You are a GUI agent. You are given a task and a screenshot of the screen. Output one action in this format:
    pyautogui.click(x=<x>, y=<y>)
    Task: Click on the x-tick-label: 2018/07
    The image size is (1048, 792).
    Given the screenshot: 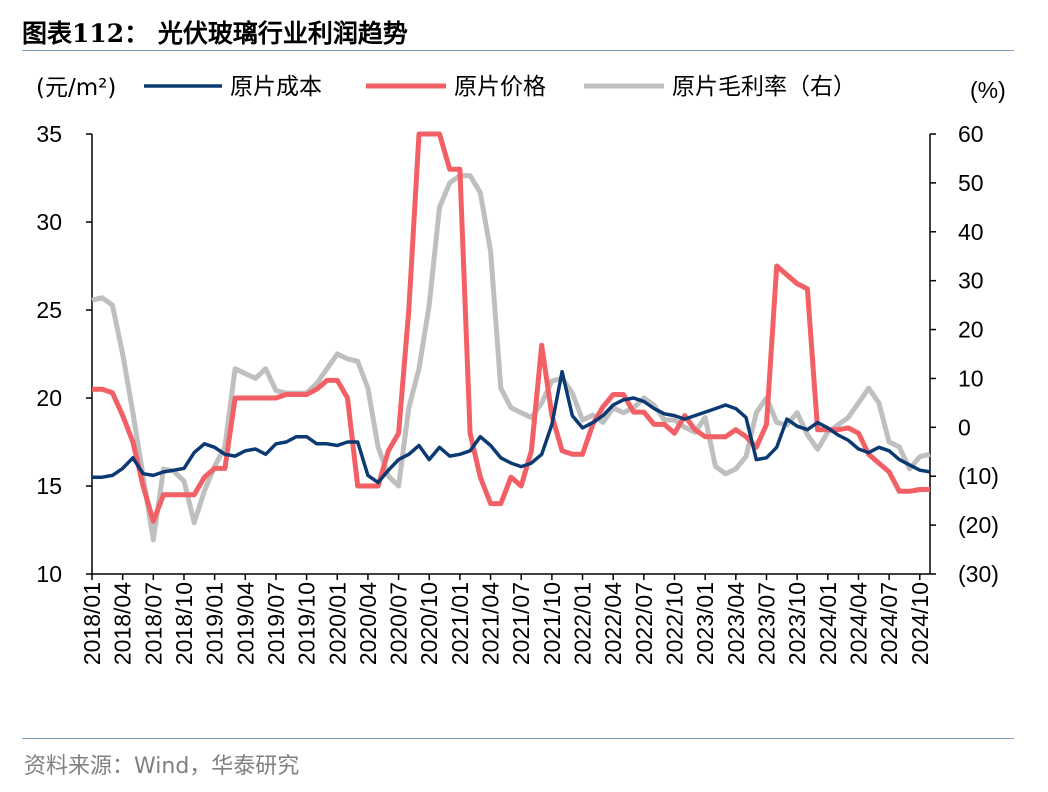 What is the action you would take?
    pyautogui.click(x=153, y=623)
    